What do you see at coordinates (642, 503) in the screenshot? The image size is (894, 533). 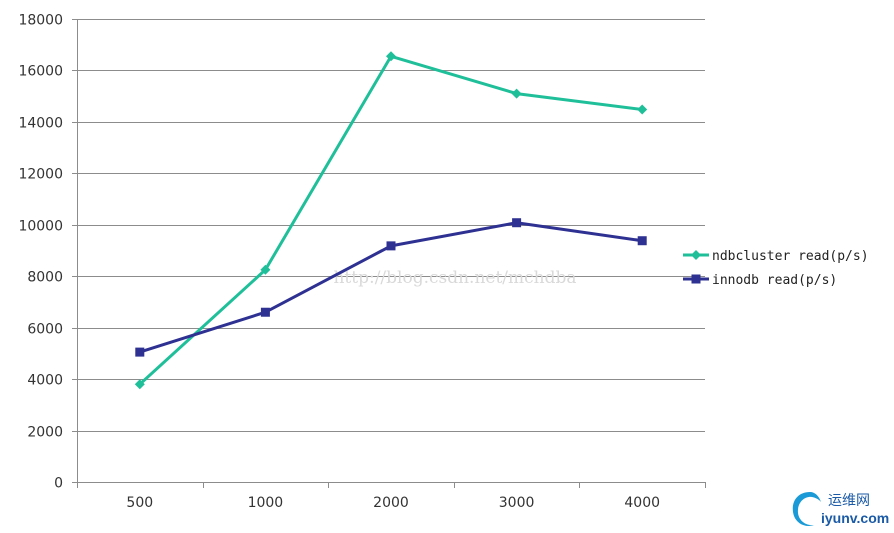 I see `x-tick-label: 4000` at bounding box center [642, 503].